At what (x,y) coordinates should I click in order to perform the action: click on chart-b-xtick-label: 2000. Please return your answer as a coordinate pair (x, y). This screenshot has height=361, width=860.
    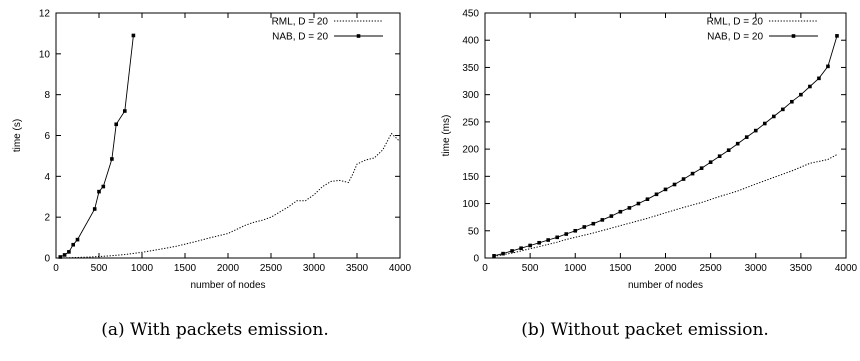
    Looking at the image, I should click on (665, 268).